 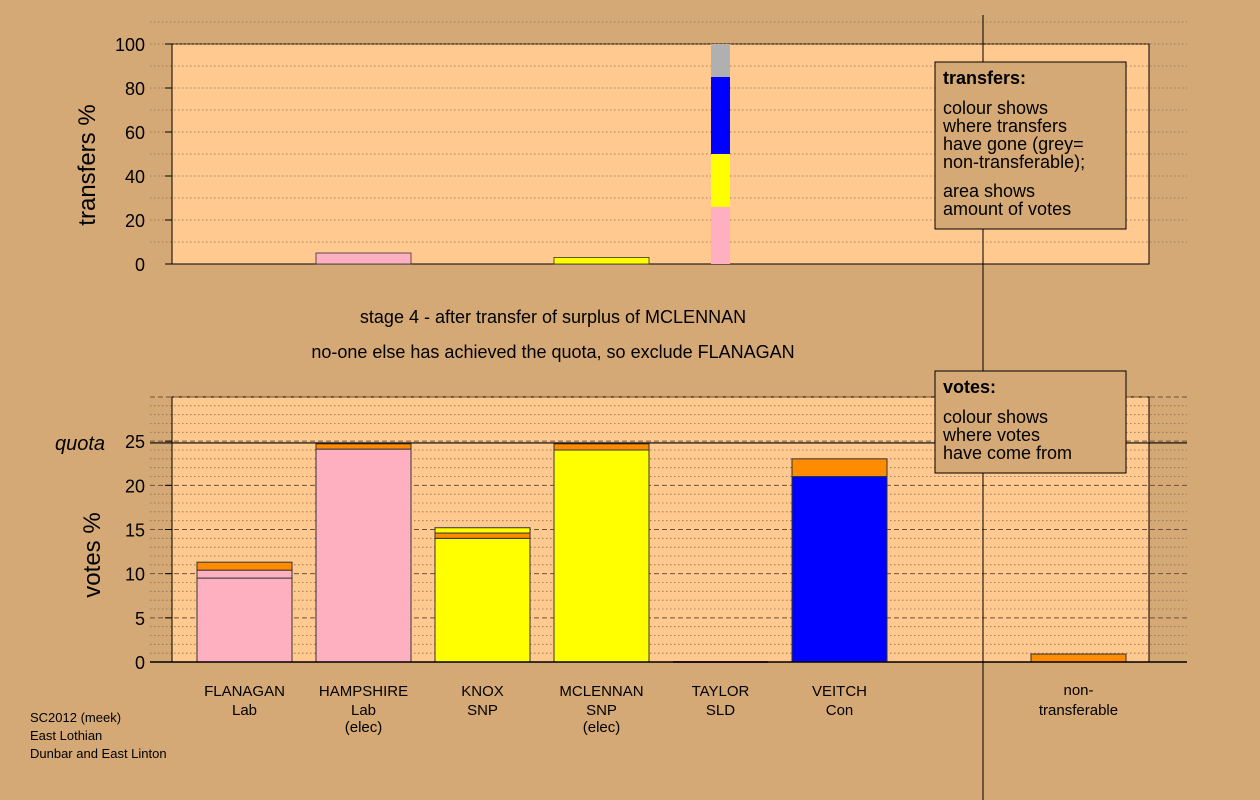 I want to click on candidate-party: SLD, so click(x=720, y=710).